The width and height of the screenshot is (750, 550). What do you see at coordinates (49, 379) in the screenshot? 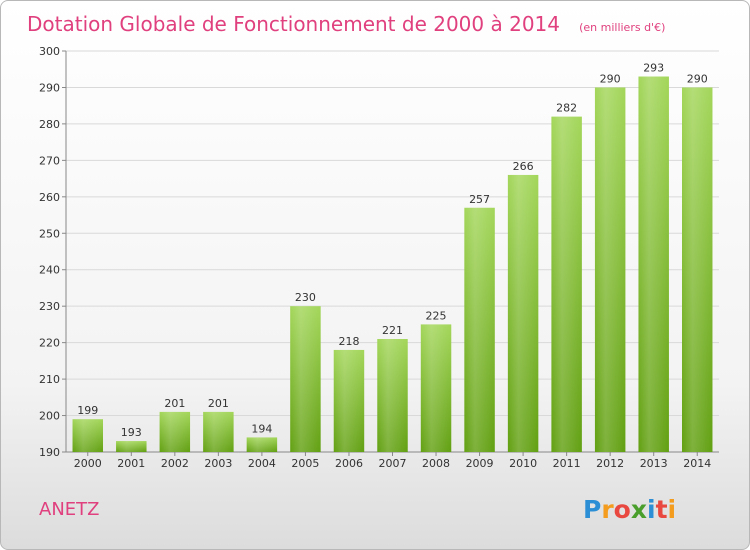
I see `y-tick-label: 210` at bounding box center [49, 379].